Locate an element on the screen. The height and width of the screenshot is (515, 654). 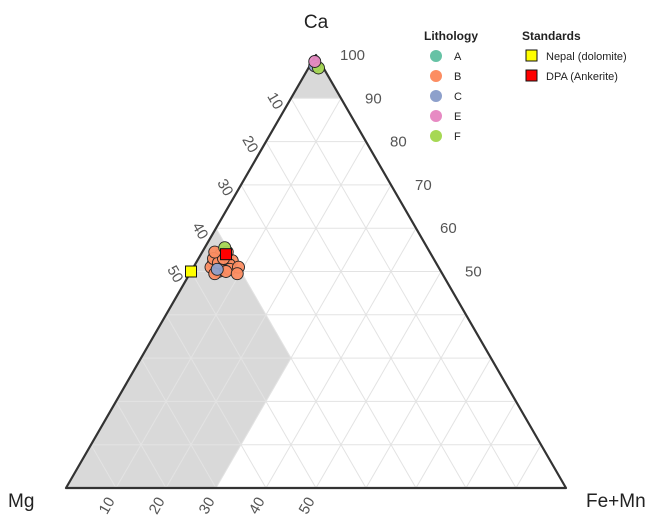
legend-marker-f is located at coordinates (436, 136).